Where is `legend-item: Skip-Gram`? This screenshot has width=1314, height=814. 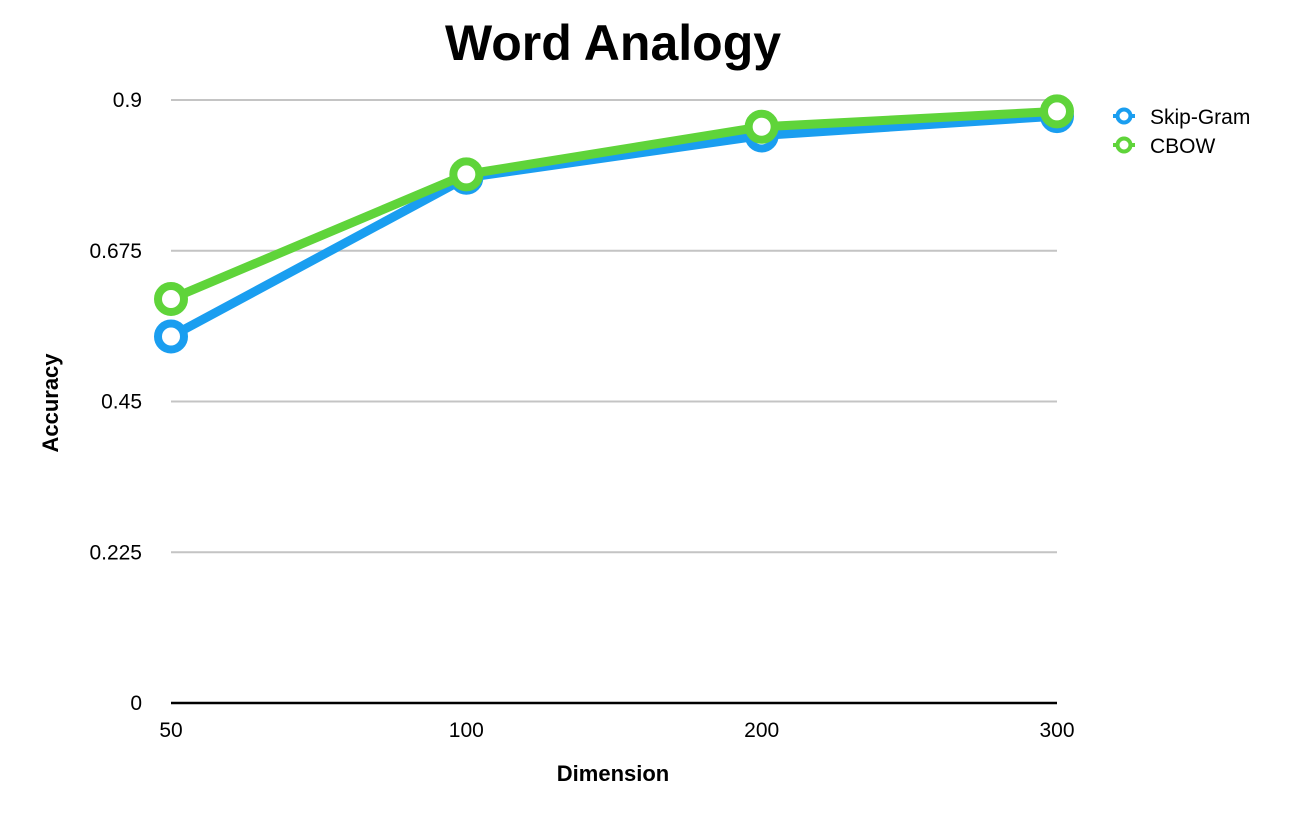 legend-item: Skip-Gram is located at coordinates (1181, 117).